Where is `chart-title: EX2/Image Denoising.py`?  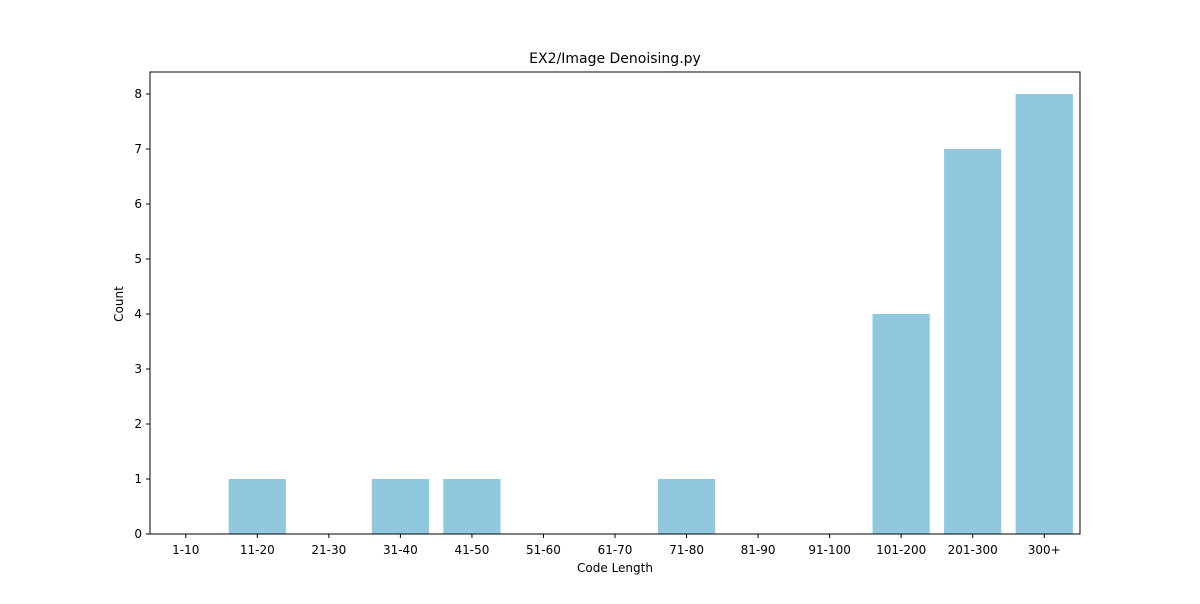
chart-title: EX2/Image Denoising.py is located at coordinates (615, 59).